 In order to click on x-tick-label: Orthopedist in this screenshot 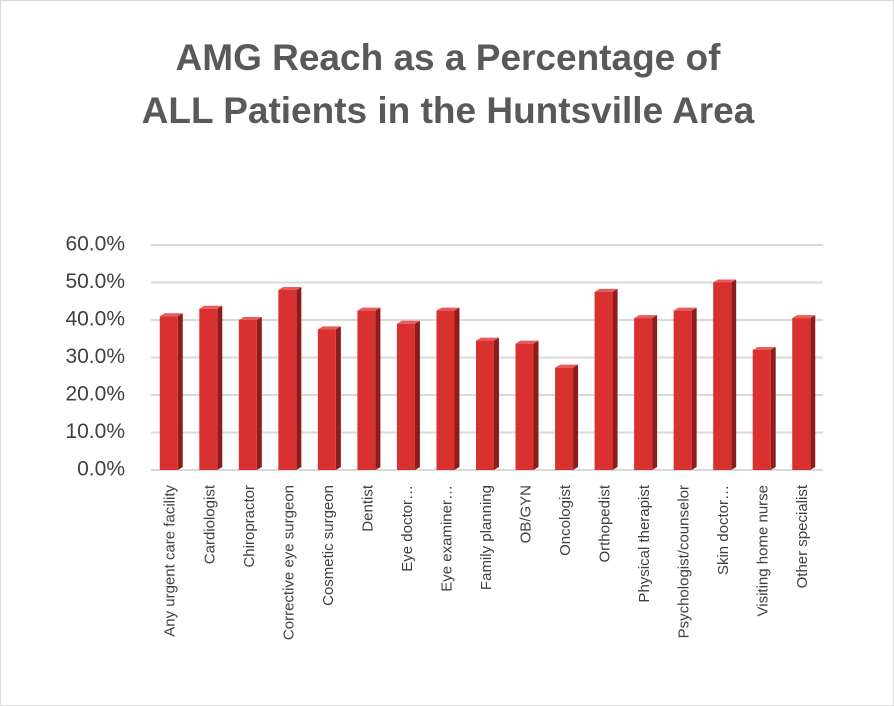, I will do `click(605, 523)`.